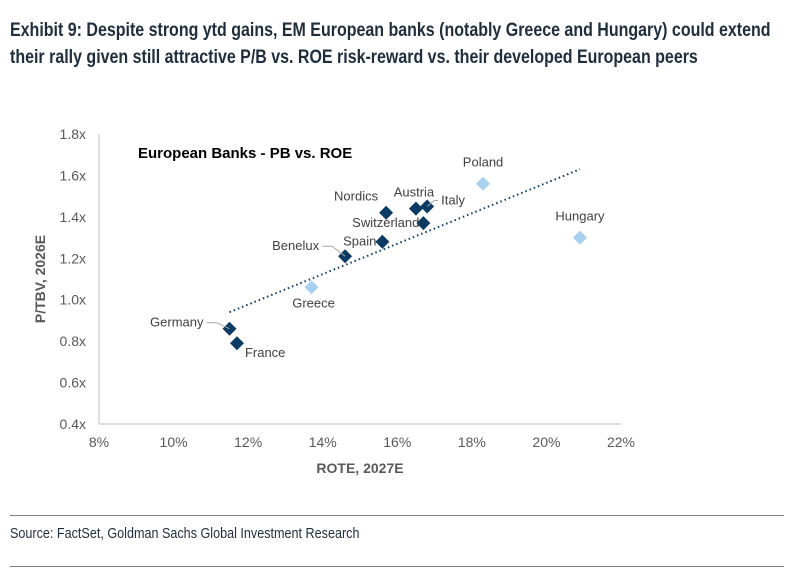 The image size is (794, 571). Describe the element at coordinates (356, 196) in the screenshot. I see `point-label: Nordics` at that location.